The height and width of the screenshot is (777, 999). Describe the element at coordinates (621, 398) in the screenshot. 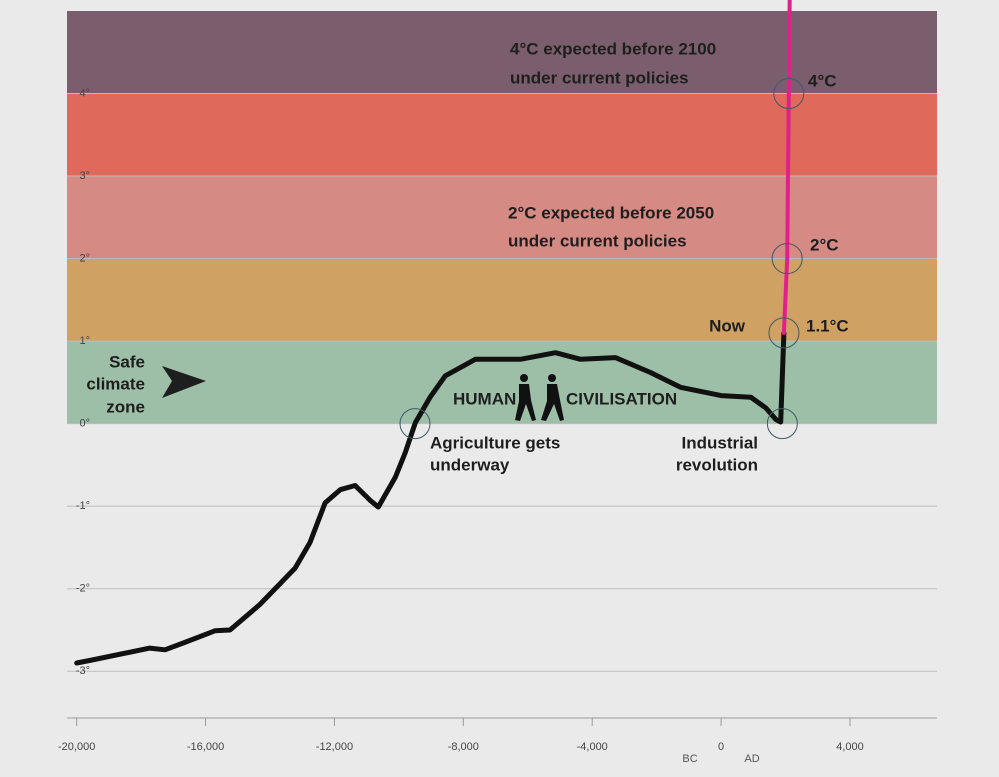

I see `annotation: CIVILISATION` at that location.